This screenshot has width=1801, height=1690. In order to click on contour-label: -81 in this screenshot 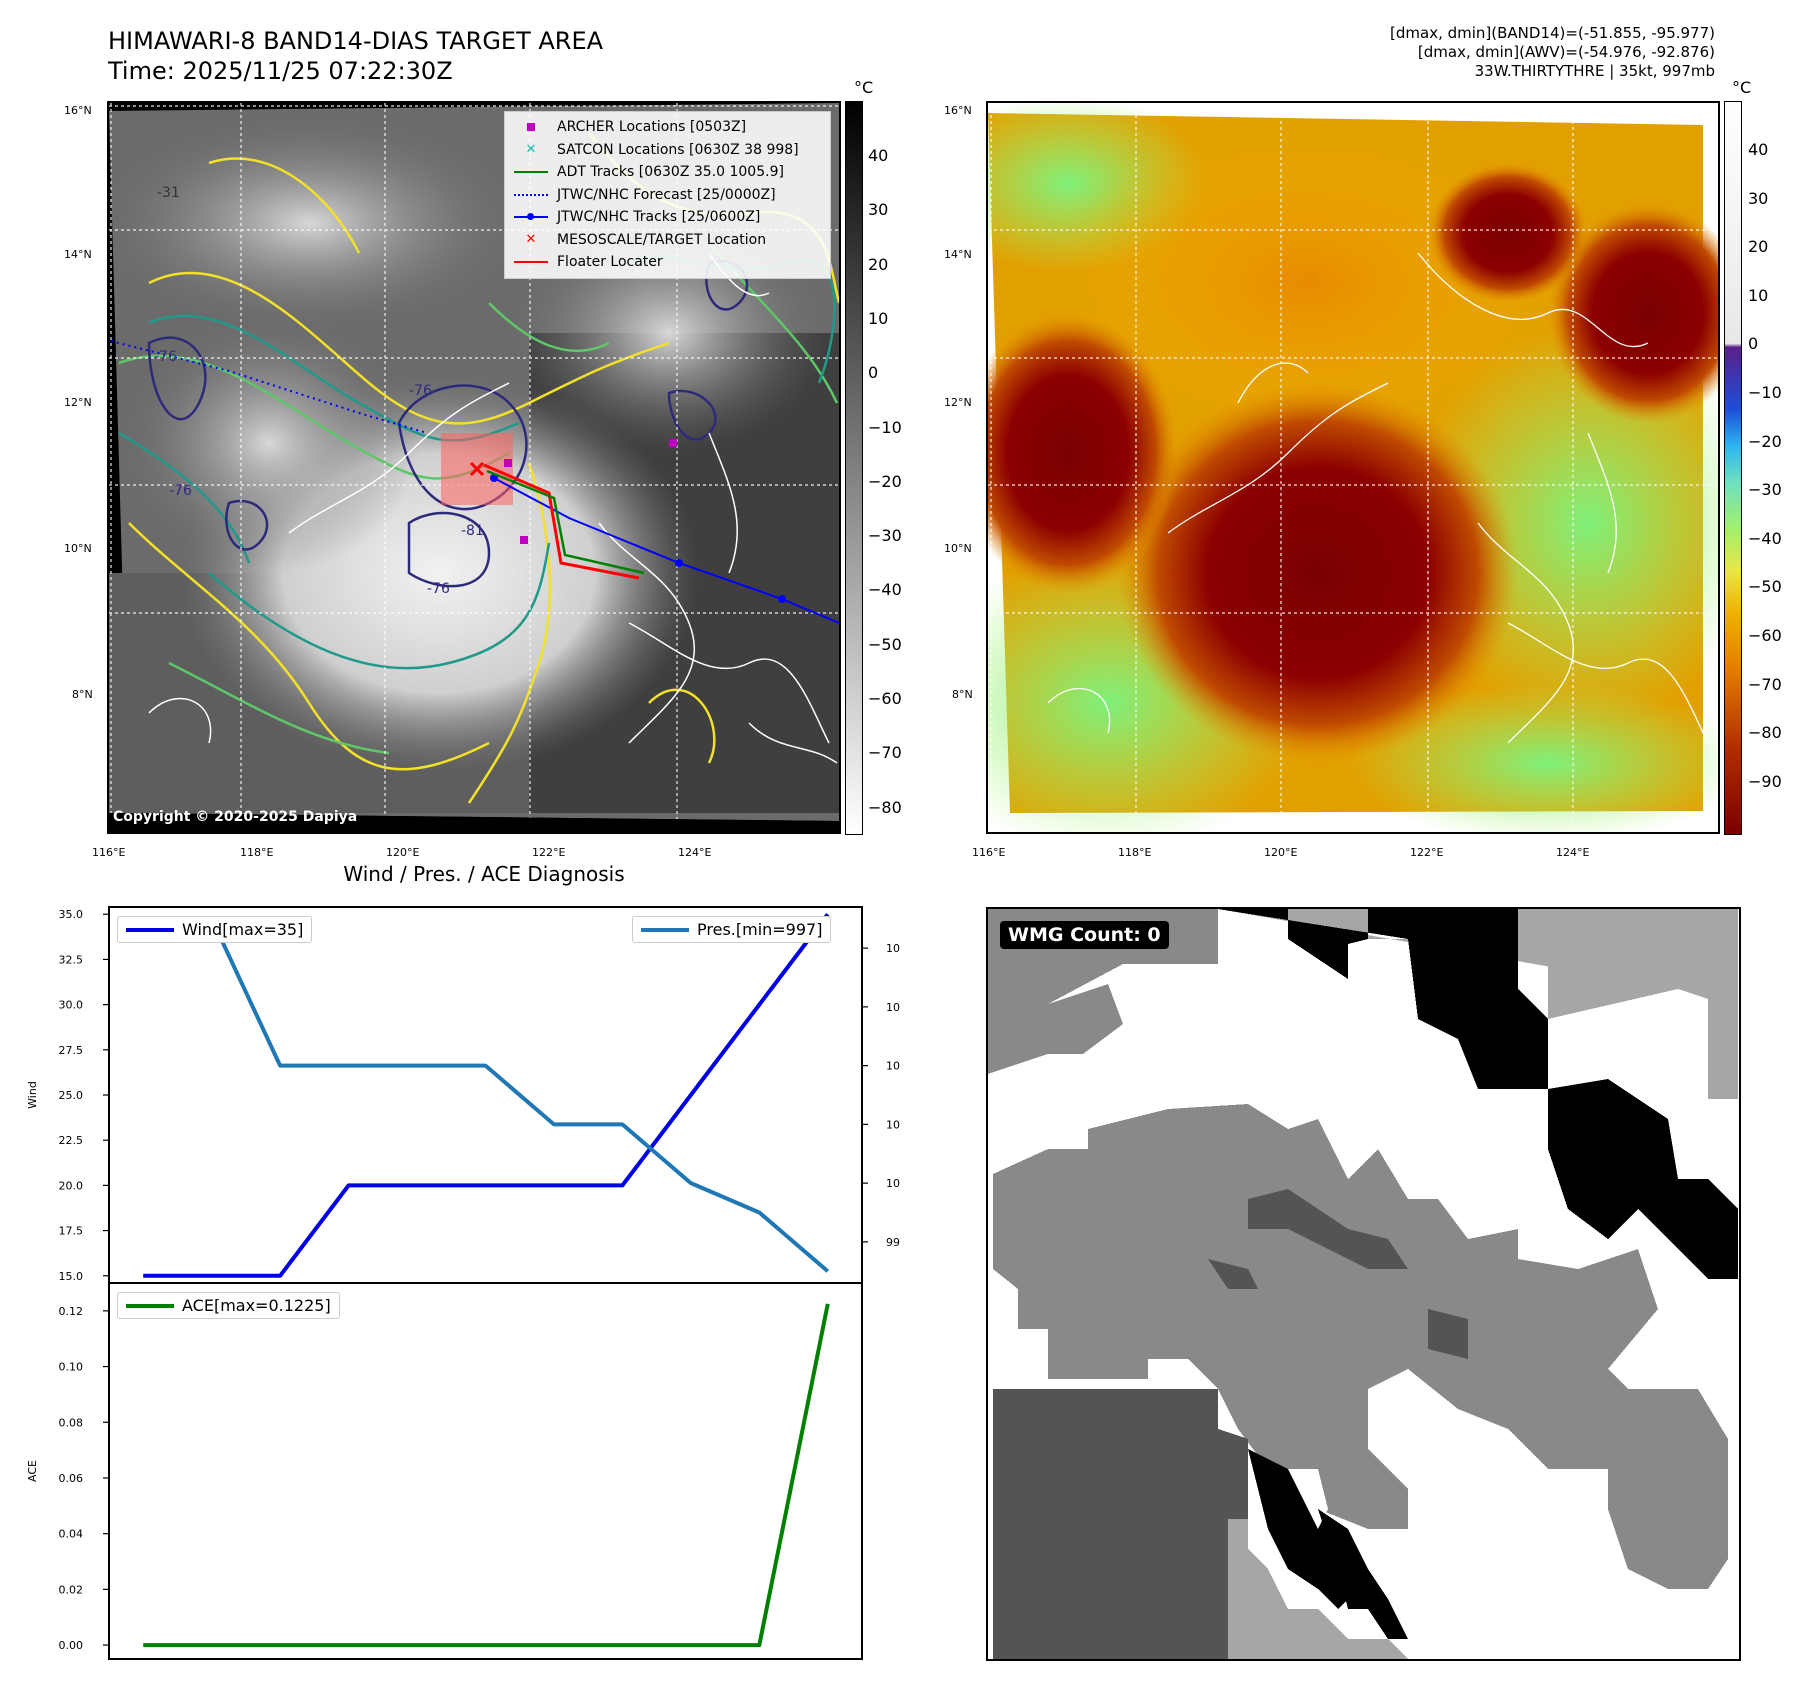, I will do `click(472, 531)`.